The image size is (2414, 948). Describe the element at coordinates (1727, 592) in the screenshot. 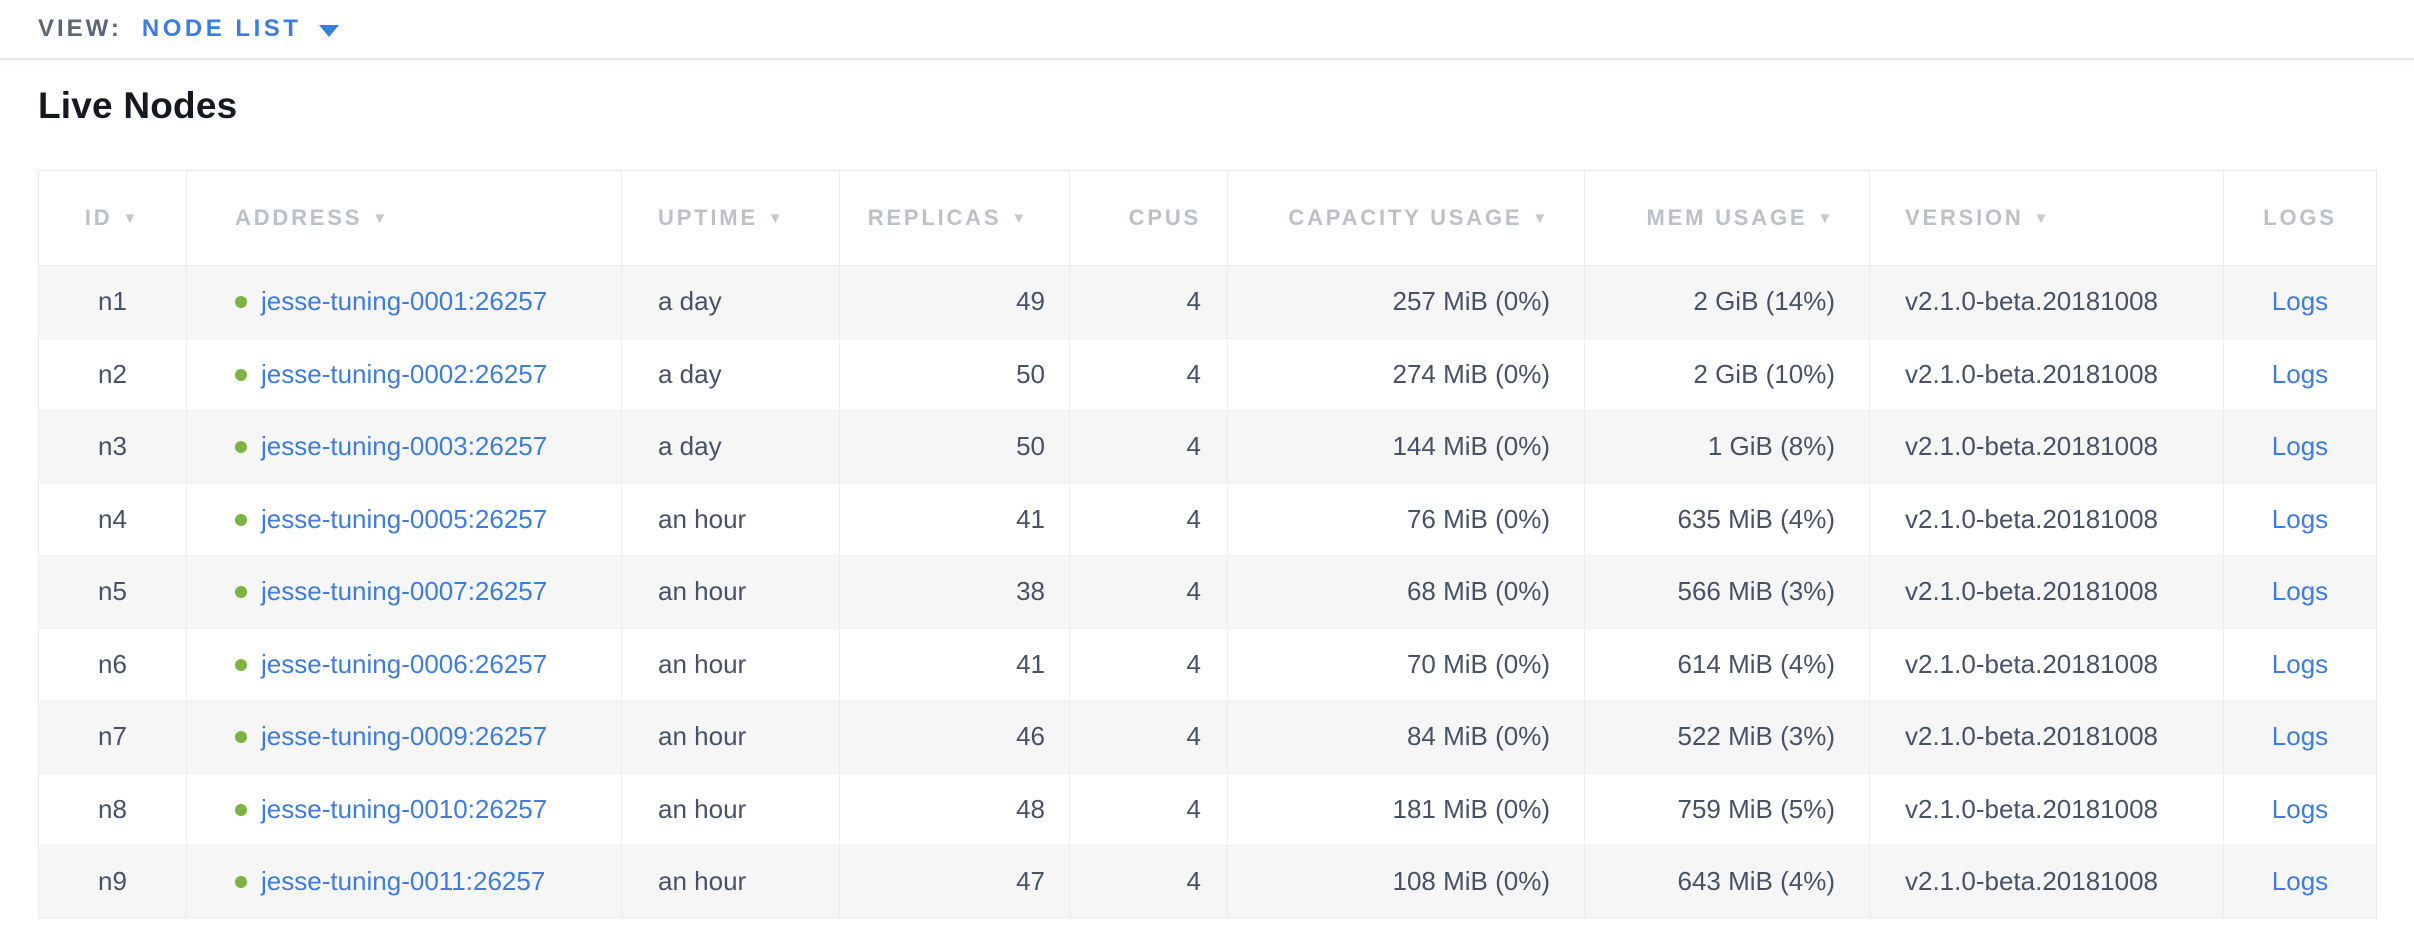

I see `cell-mem: 566 MiB (3%)` at that location.